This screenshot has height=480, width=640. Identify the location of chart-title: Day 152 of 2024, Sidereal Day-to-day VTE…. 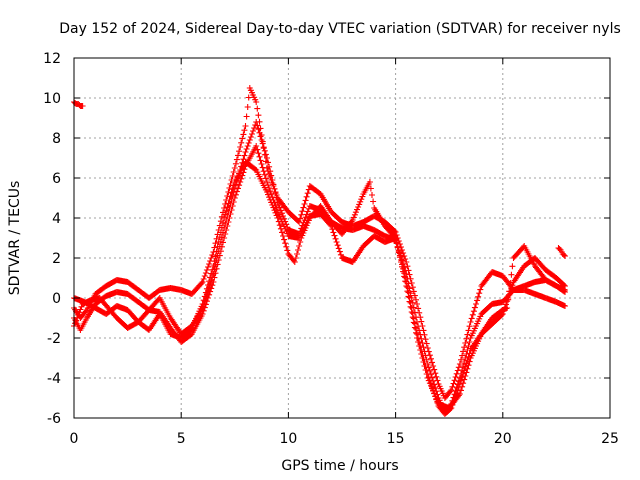
(340, 29).